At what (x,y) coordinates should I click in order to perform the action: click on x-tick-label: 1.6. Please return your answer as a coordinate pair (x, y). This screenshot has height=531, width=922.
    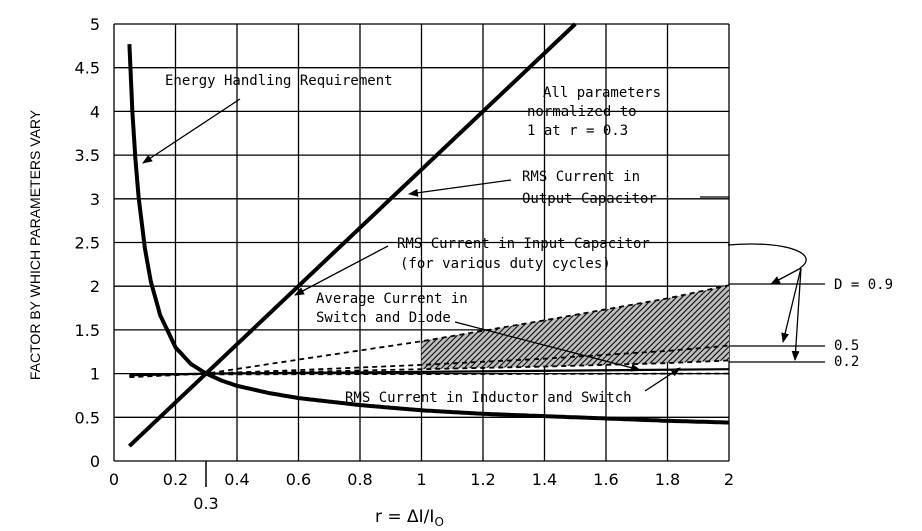
    Looking at the image, I should click on (605, 479).